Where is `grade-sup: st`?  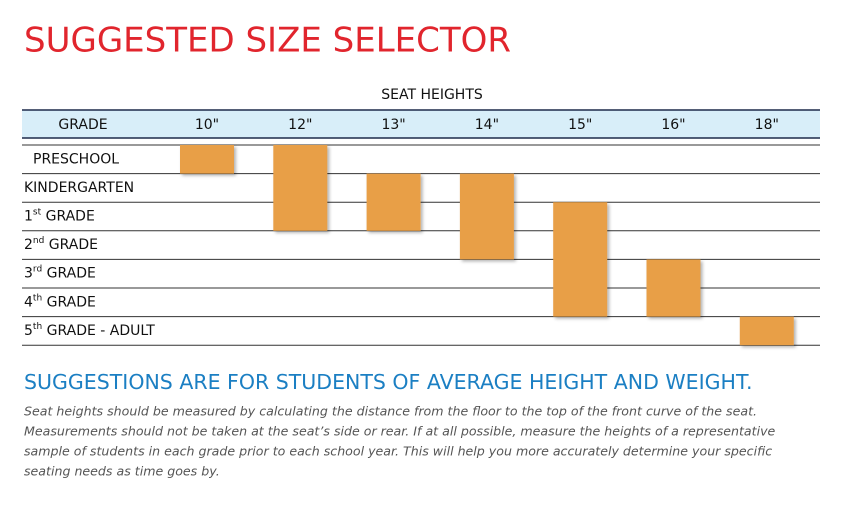 grade-sup: st is located at coordinates (37, 212).